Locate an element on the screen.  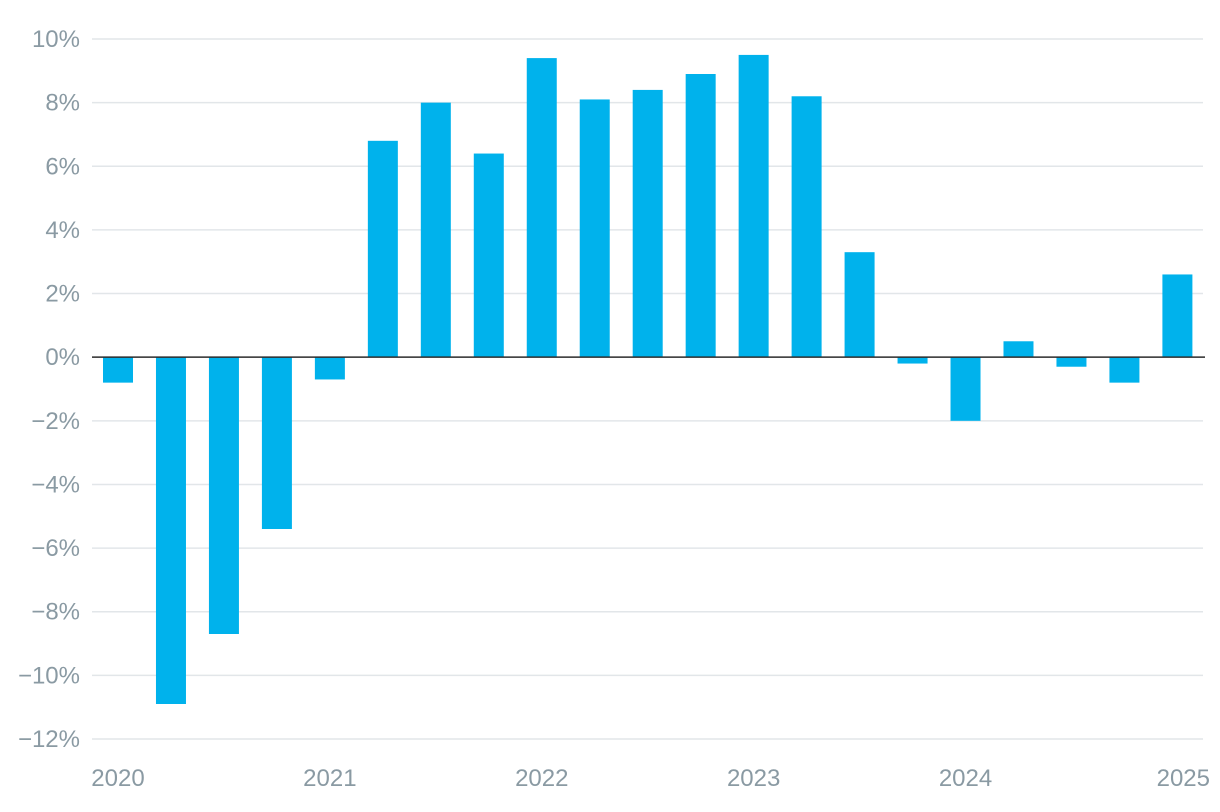
y-tick-label: 2% is located at coordinates (62, 294).